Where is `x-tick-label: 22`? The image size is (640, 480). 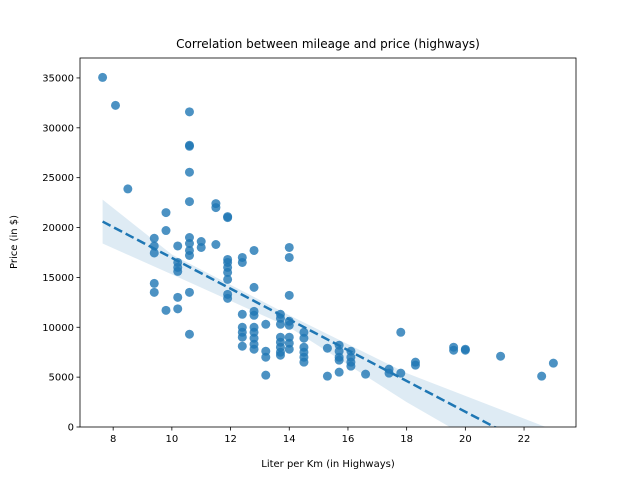 x-tick-label: 22 is located at coordinates (524, 439).